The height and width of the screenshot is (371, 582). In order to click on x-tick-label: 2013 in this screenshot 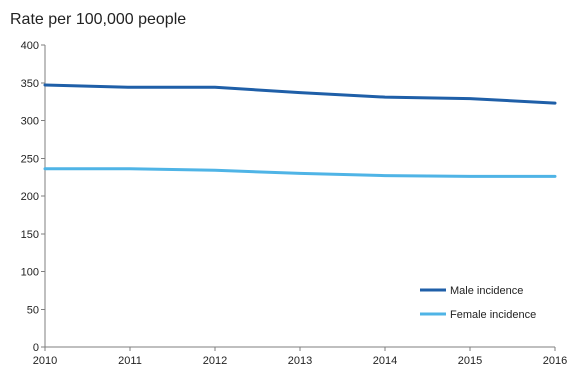, I will do `click(300, 361)`.